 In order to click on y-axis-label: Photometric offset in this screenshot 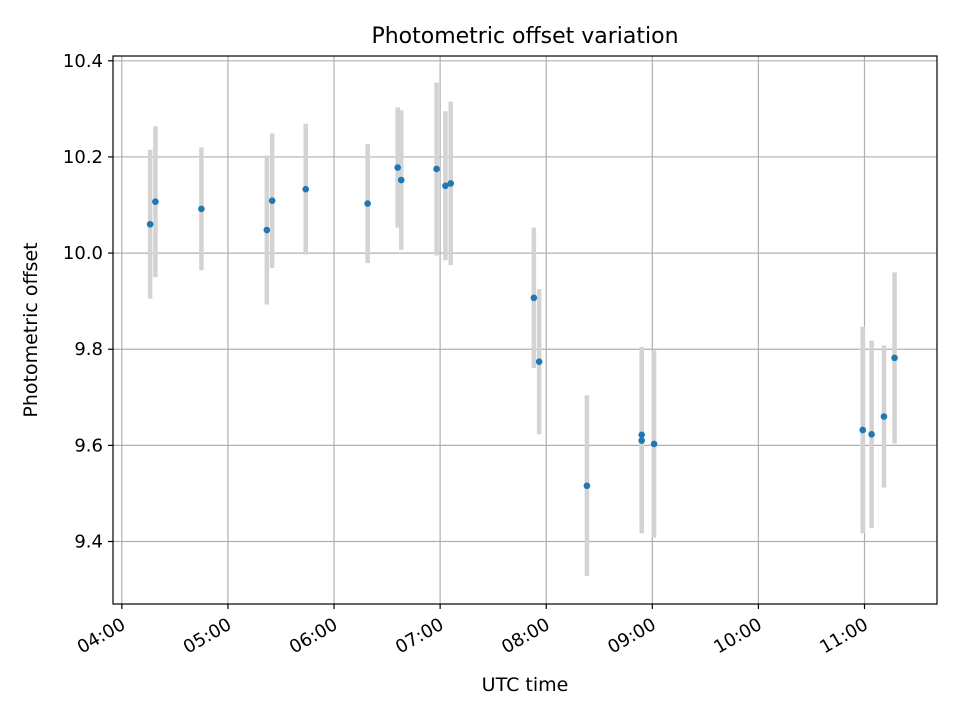, I will do `click(31, 329)`.